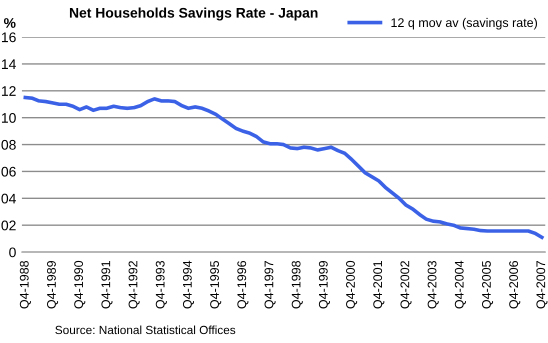 This screenshot has height=343, width=548. What do you see at coordinates (194, 14) in the screenshot?
I see `chart-title: Net Households Savings Rate - Japan` at bounding box center [194, 14].